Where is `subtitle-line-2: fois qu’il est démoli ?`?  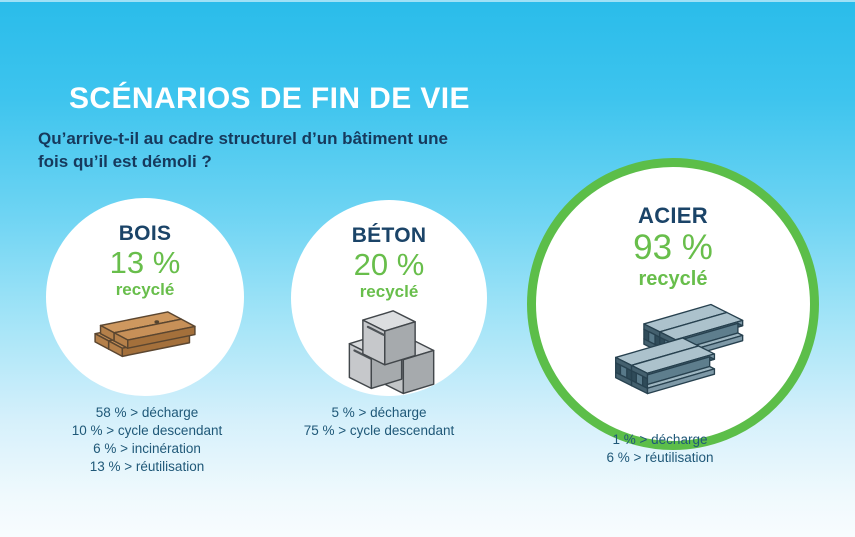 subtitle-line-2: fois qu’il est démoli ? is located at coordinates (125, 161).